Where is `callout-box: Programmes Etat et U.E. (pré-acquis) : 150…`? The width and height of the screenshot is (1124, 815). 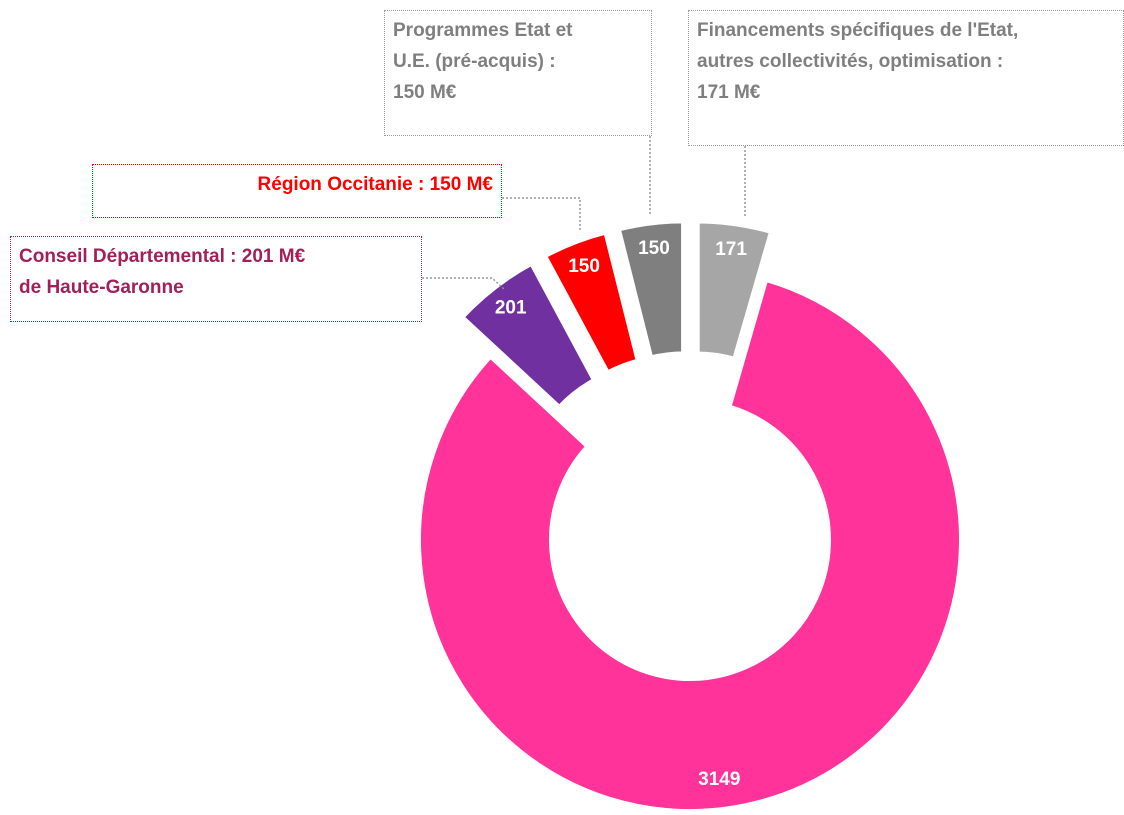 callout-box: Programmes Etat et U.E. (pré-acquis) : 150… is located at coordinates (518, 73).